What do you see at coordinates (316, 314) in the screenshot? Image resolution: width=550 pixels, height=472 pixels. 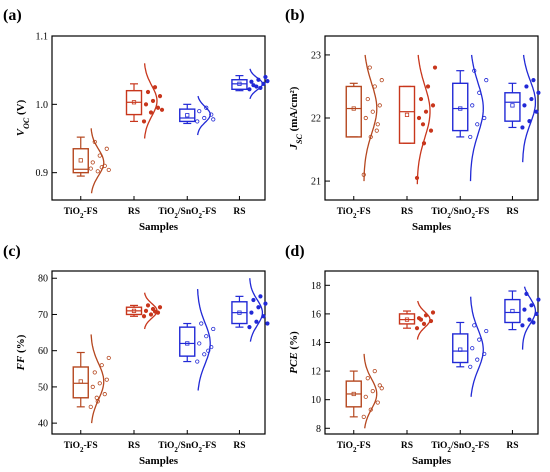 I see `y-tick-label: 16` at bounding box center [316, 314].